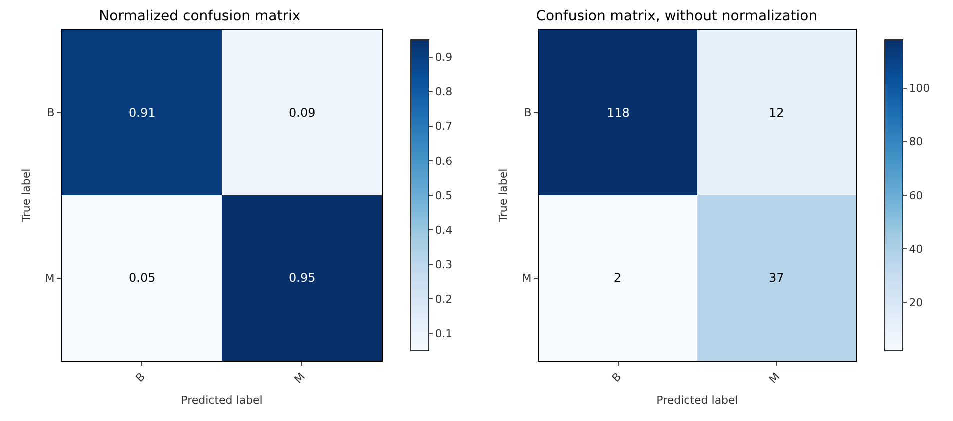  Describe the element at coordinates (444, 334) in the screenshot. I see `color-bar-label: 0.1` at that location.